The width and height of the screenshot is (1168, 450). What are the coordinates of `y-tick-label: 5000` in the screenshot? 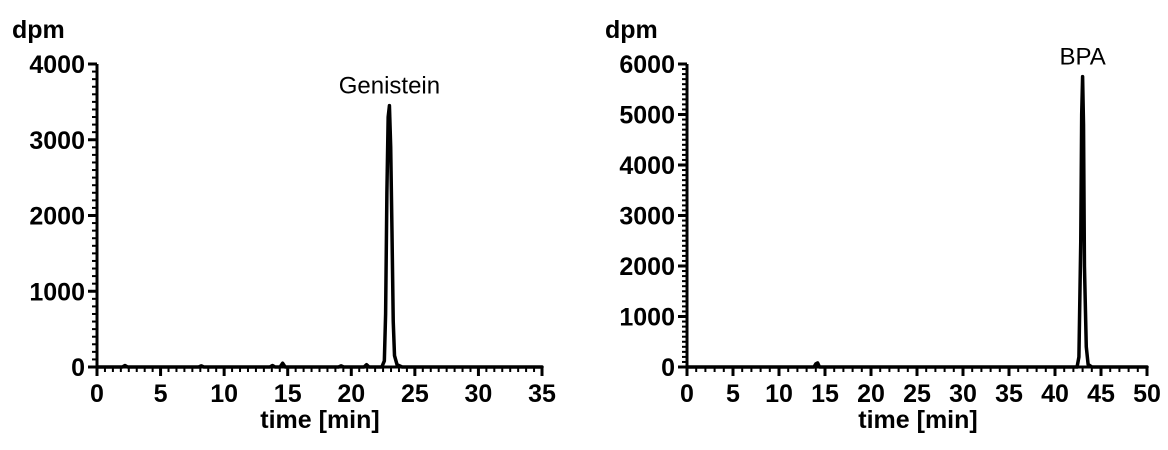 It's located at (647, 116).